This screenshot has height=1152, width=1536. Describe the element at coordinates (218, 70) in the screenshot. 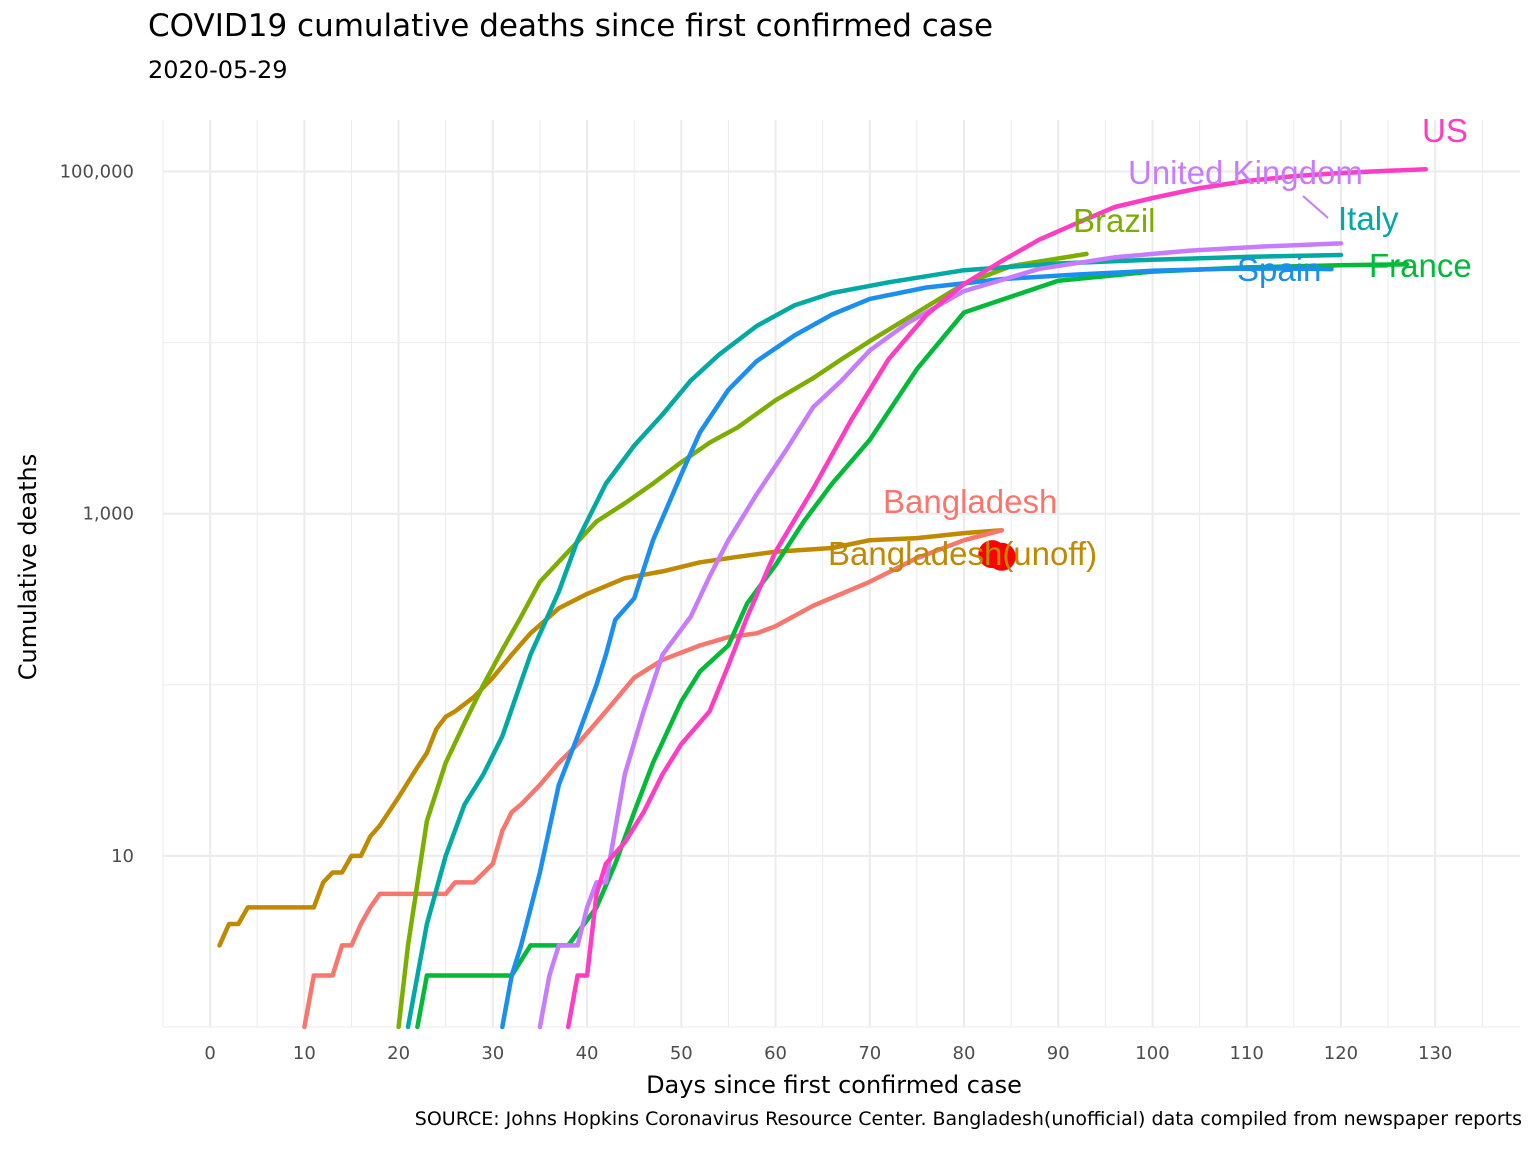

I see `chart-subtitle: 2020-05-29` at that location.